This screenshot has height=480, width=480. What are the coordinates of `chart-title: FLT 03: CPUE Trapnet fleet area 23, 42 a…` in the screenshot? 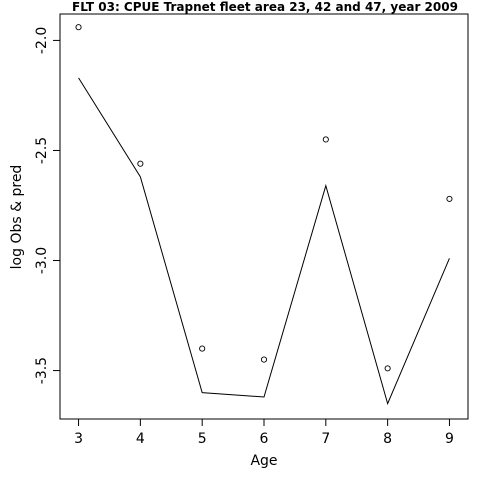 It's located at (265, 7).